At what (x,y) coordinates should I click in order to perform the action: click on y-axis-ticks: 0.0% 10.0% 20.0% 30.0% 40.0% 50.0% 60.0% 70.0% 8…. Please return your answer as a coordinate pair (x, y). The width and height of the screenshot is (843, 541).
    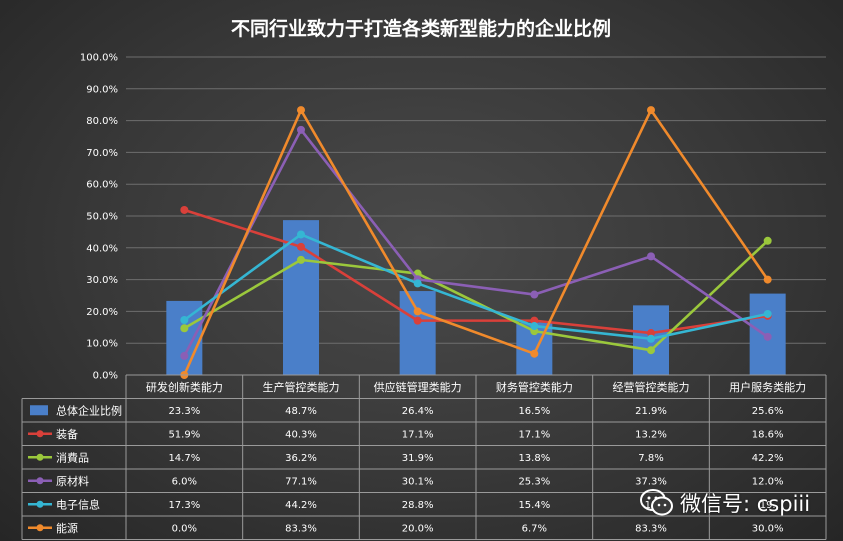
    Looking at the image, I should click on (99, 217).